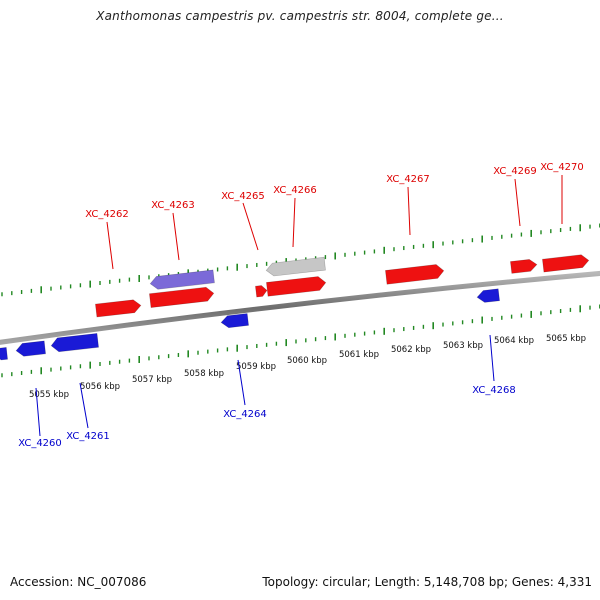  Describe the element at coordinates (107, 214) in the screenshot. I see `svg-text: XC_4262` at that location.